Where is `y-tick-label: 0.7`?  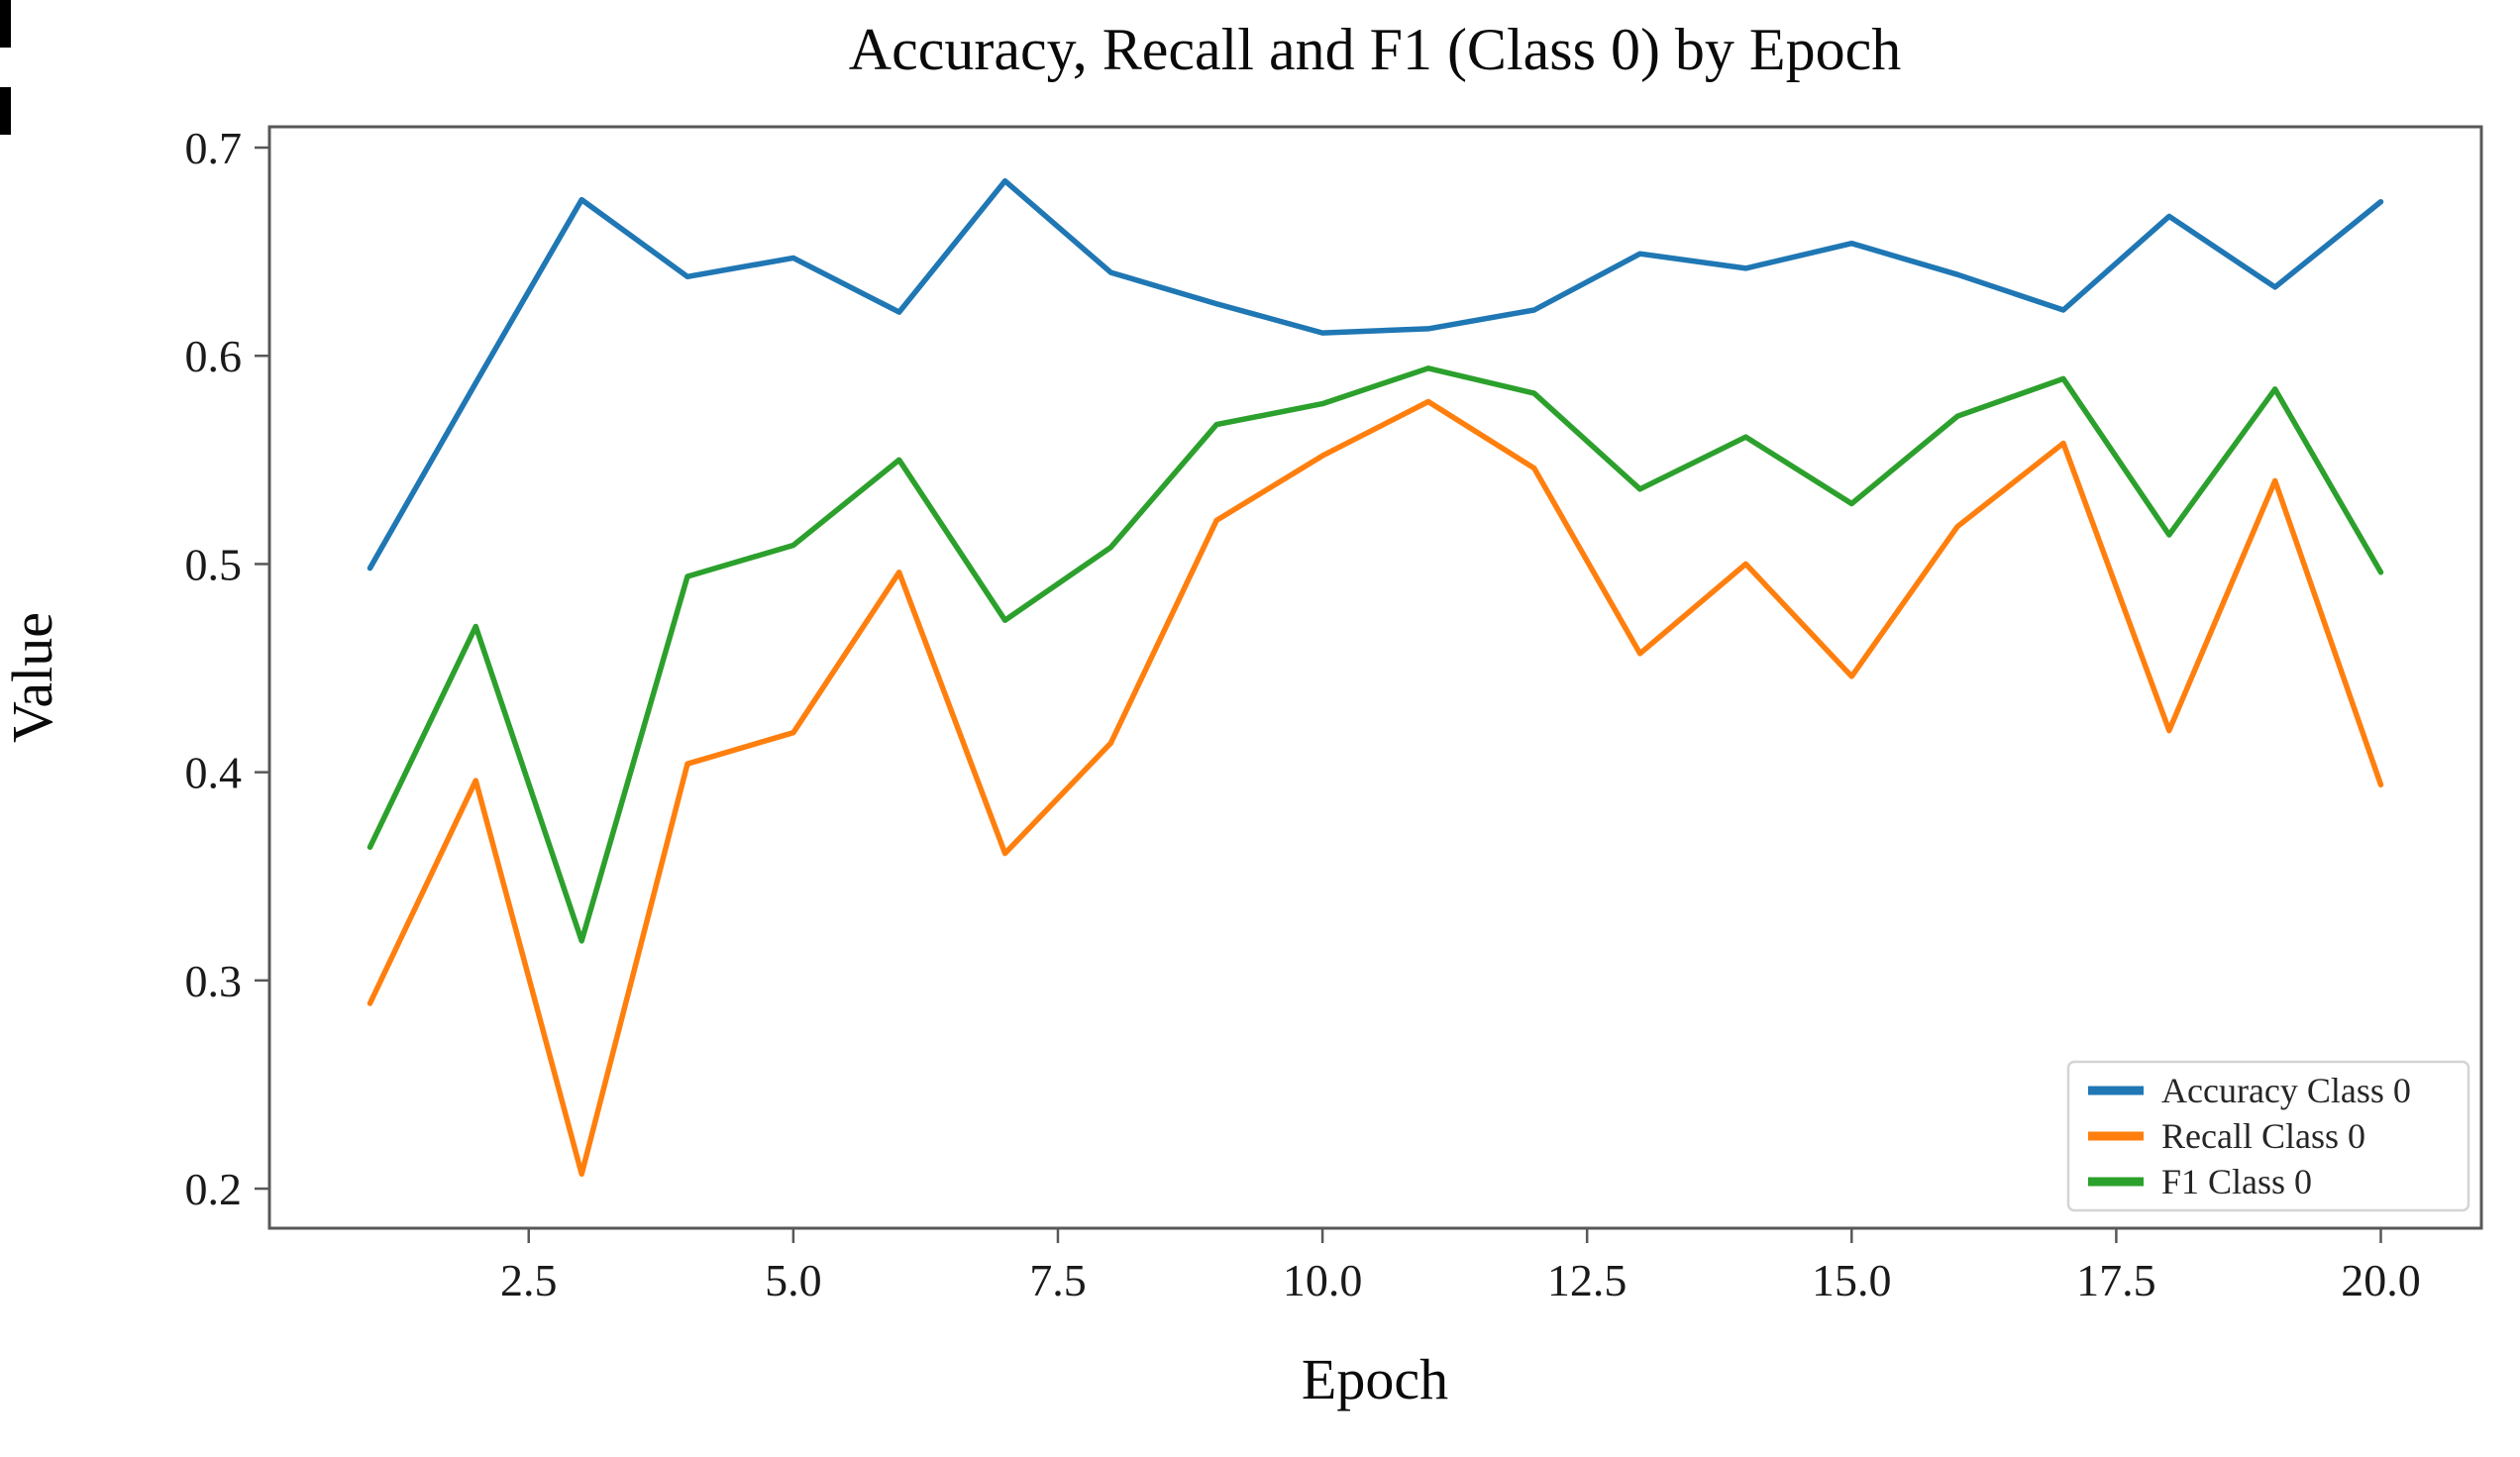 y-tick-label: 0.7 is located at coordinates (214, 148).